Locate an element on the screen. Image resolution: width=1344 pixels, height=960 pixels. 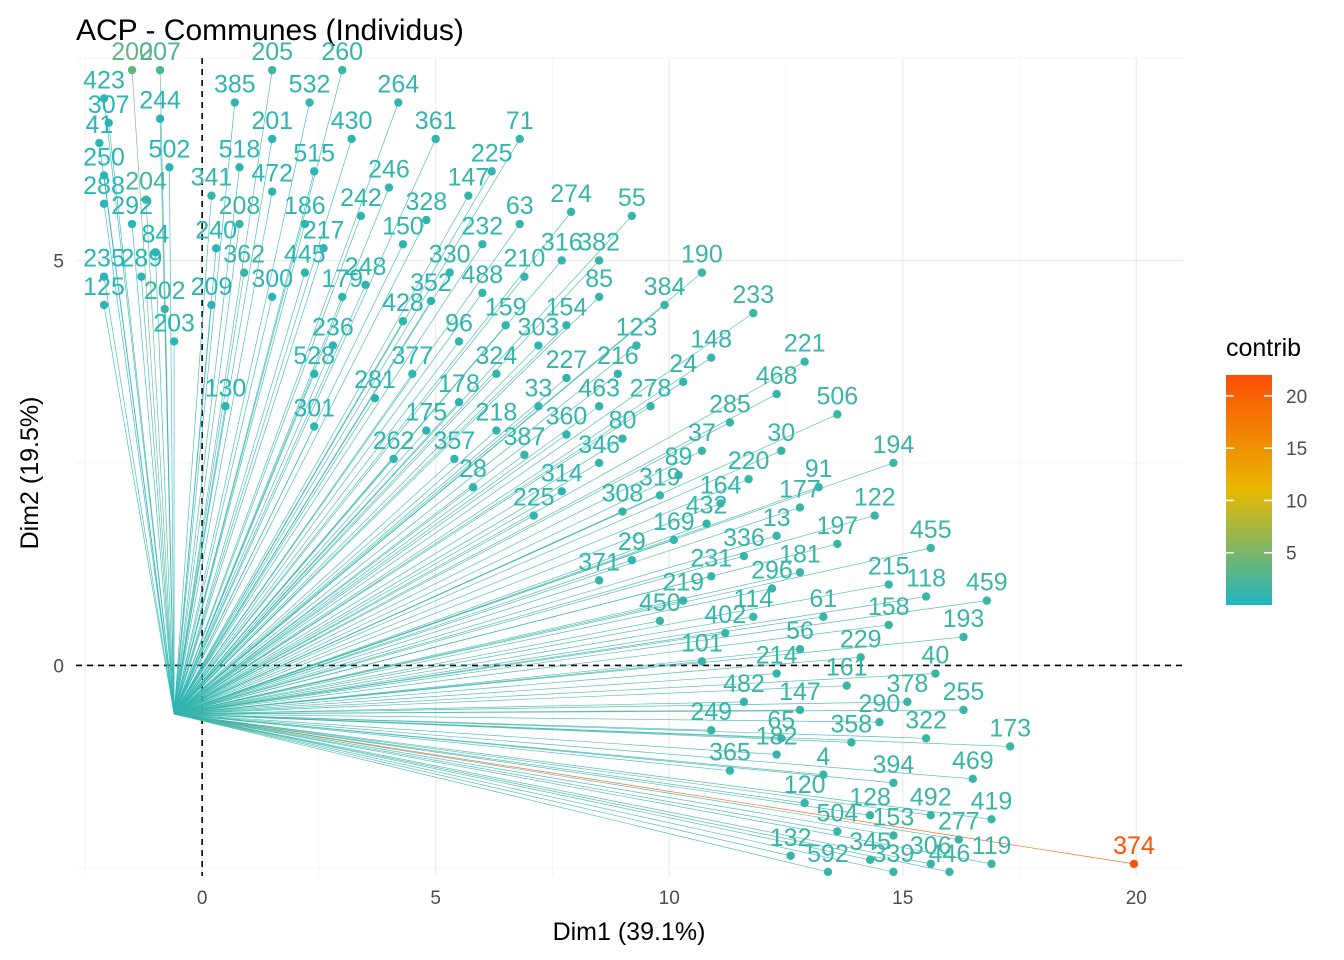
point-label: 492 is located at coordinates (931, 797).